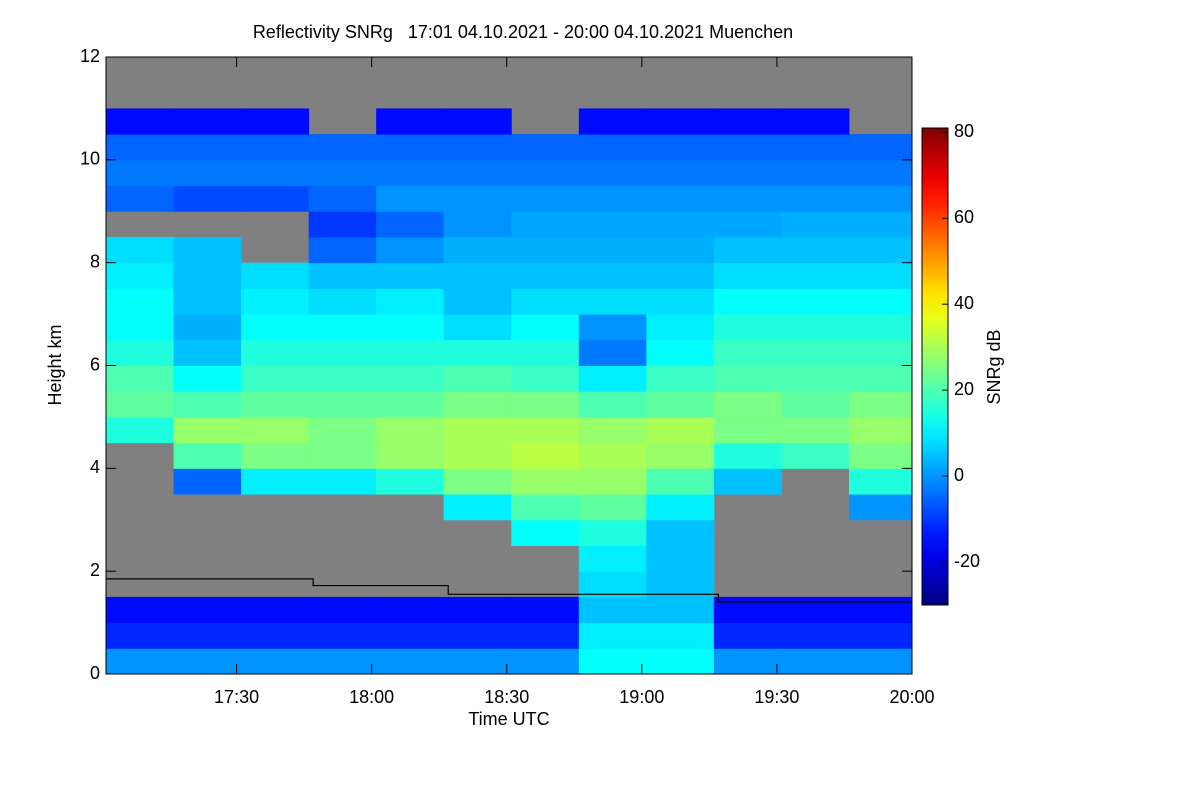 The height and width of the screenshot is (800, 1200). Describe the element at coordinates (90, 56) in the screenshot. I see `y-tick-label: 12` at that location.